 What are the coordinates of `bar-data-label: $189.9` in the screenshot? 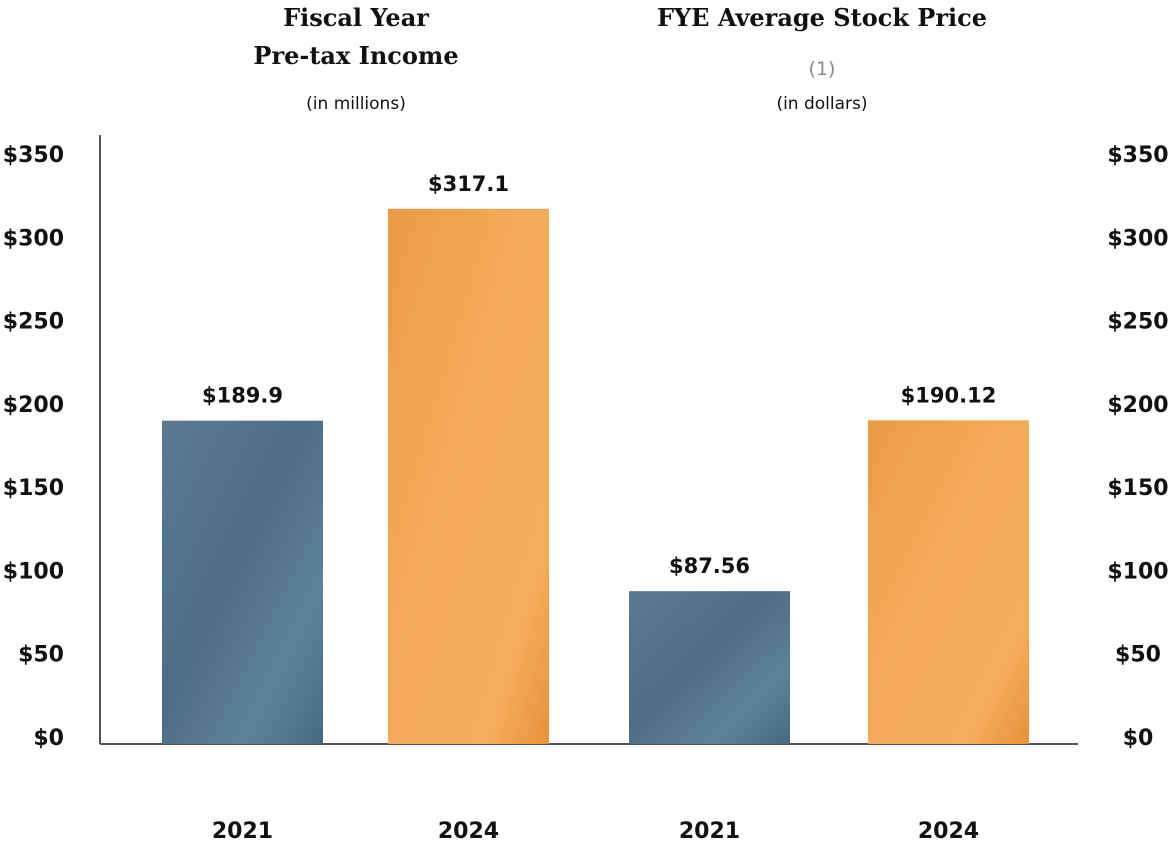 It's located at (242, 396).